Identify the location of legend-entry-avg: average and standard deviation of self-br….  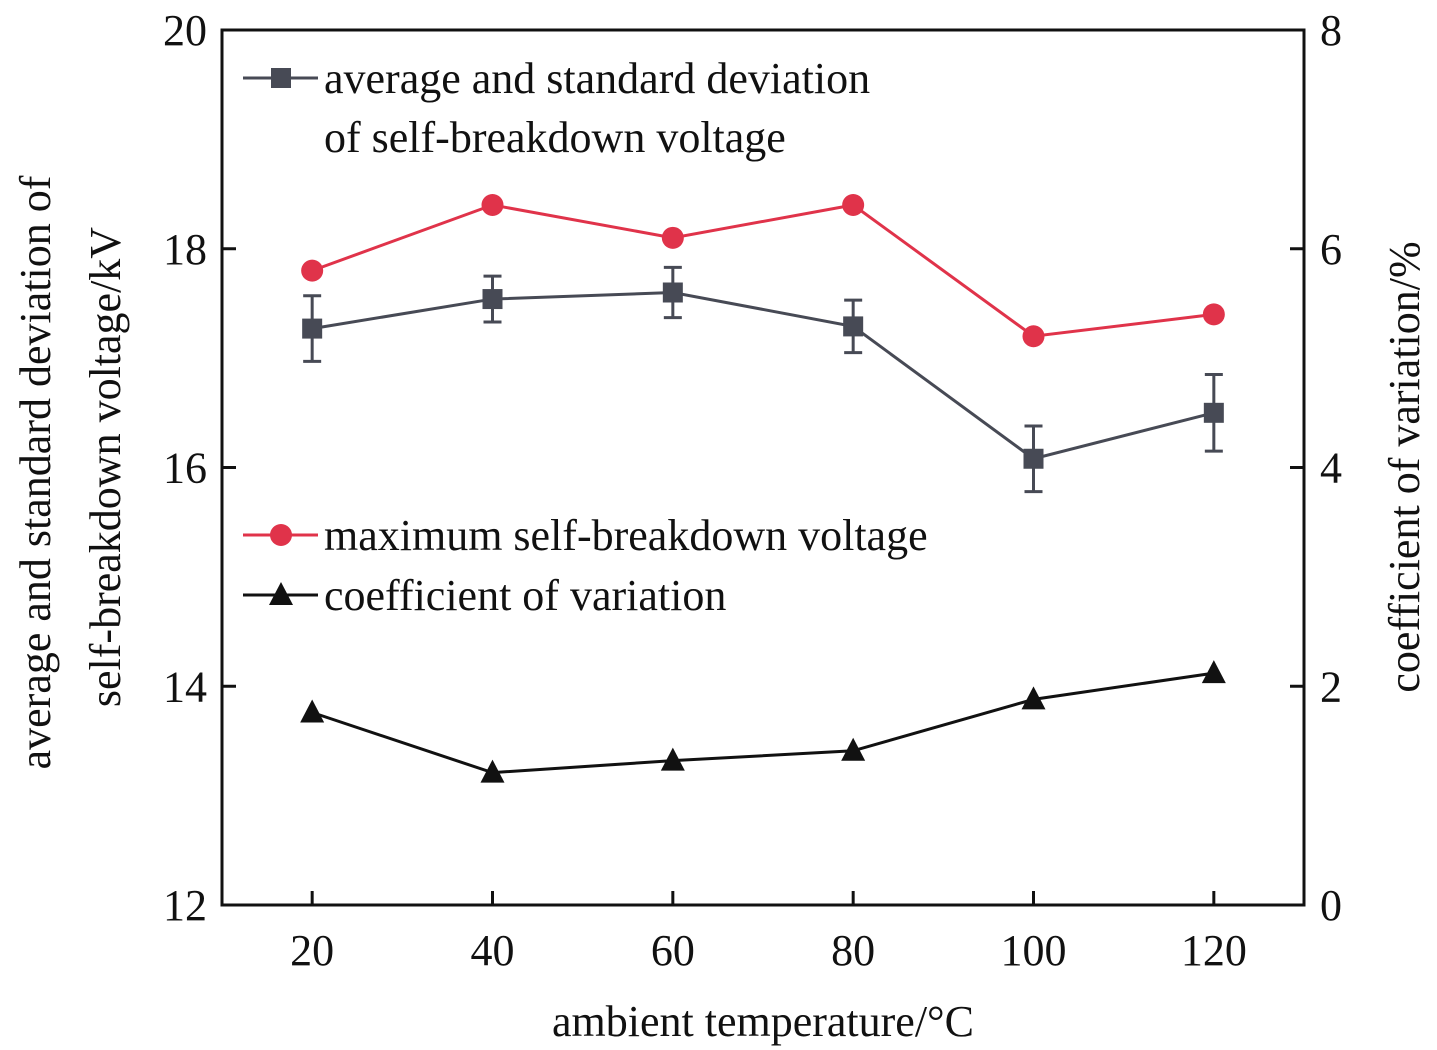
(556, 108).